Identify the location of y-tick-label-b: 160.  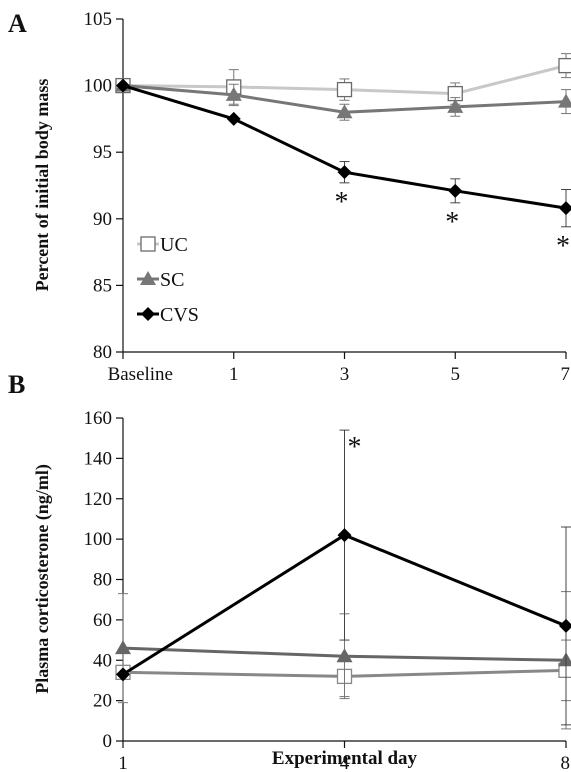
(98, 418).